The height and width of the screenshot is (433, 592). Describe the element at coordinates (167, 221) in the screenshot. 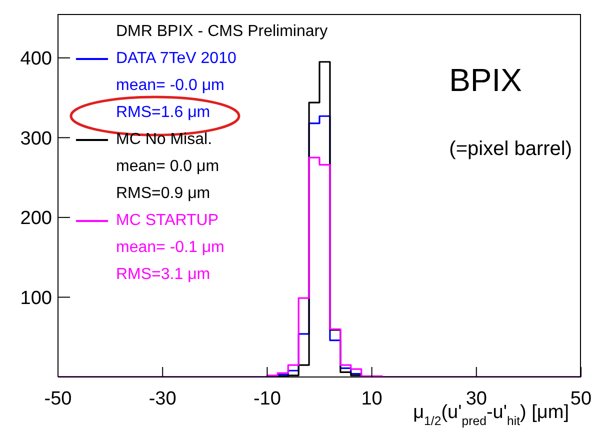

I see `legend-label: MC STARTUP` at that location.